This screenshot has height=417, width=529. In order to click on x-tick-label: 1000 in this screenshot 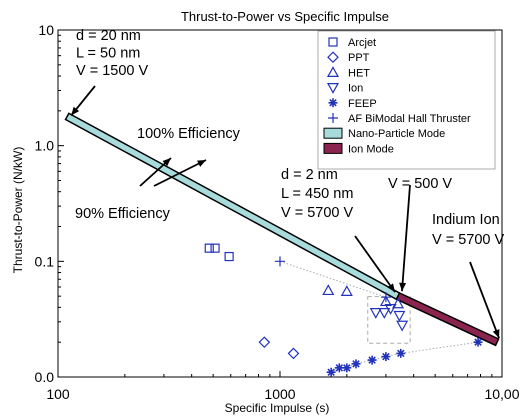, I will do `click(279, 394)`.